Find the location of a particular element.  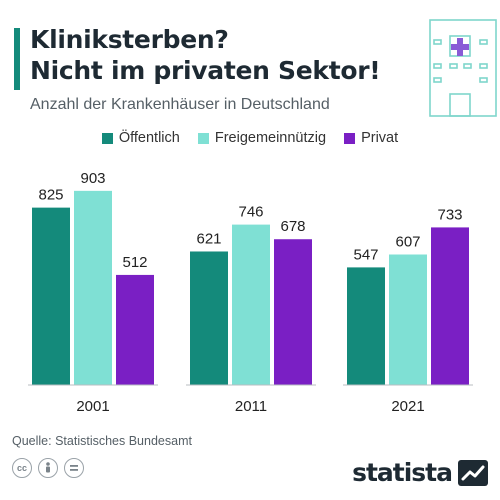

attribution-icon is located at coordinates (48, 468).